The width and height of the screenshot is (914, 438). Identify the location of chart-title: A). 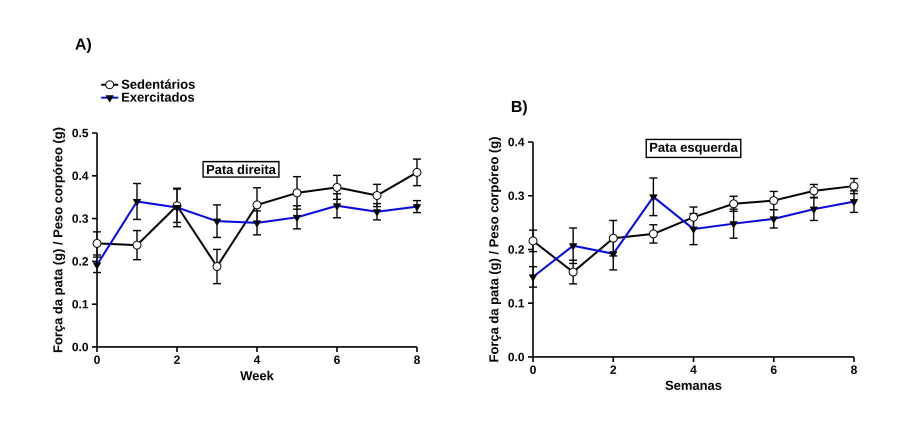
(83, 45).